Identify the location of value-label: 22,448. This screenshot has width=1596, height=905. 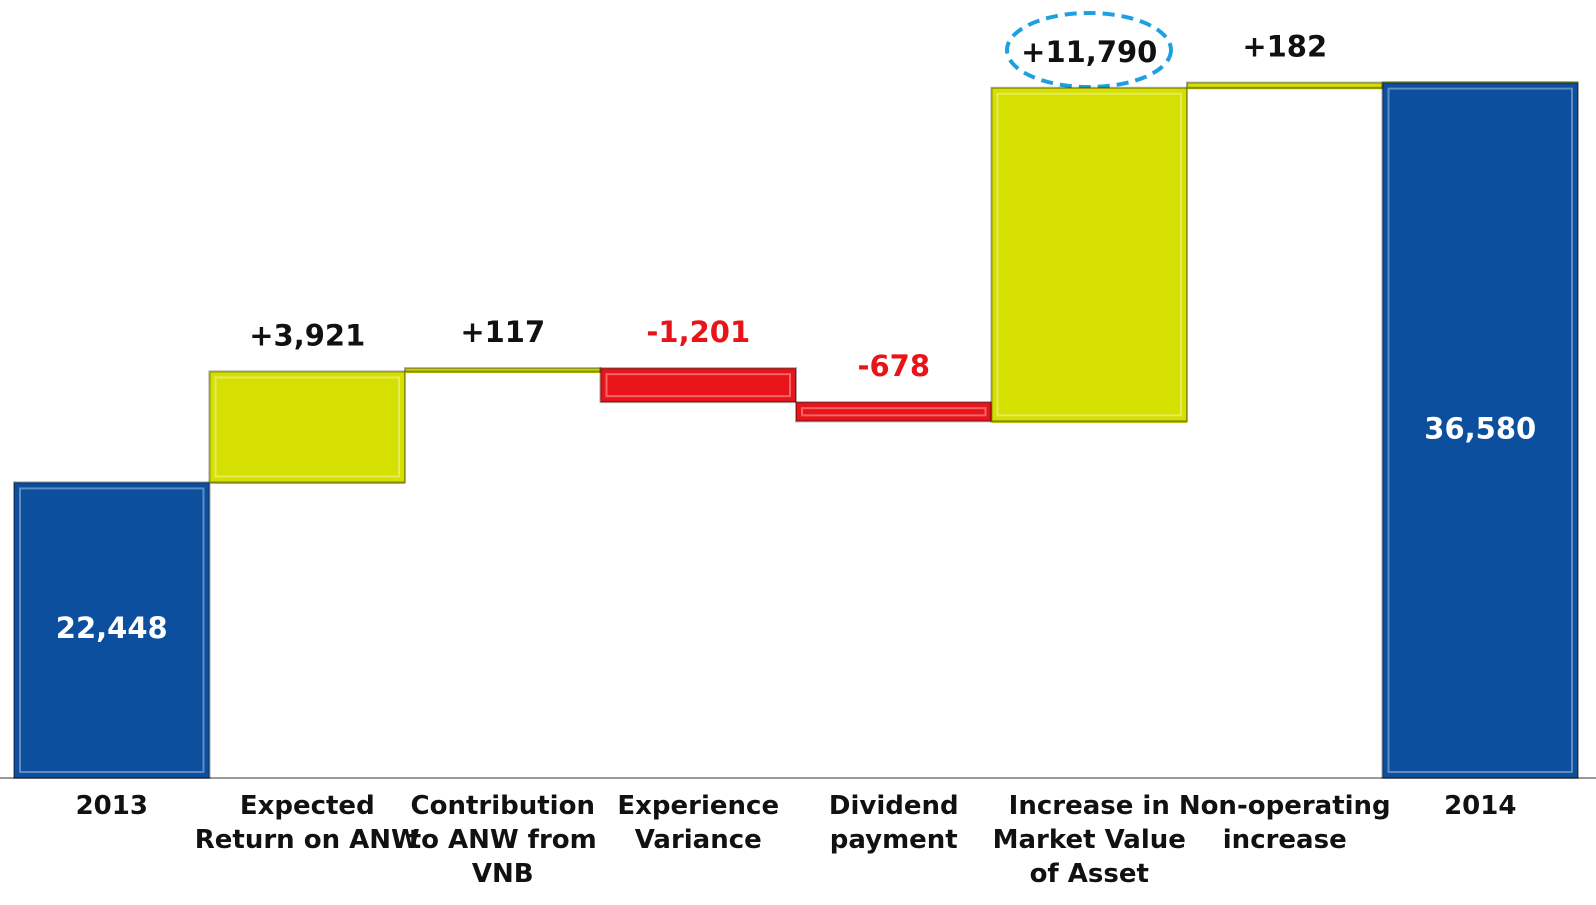
(112, 628).